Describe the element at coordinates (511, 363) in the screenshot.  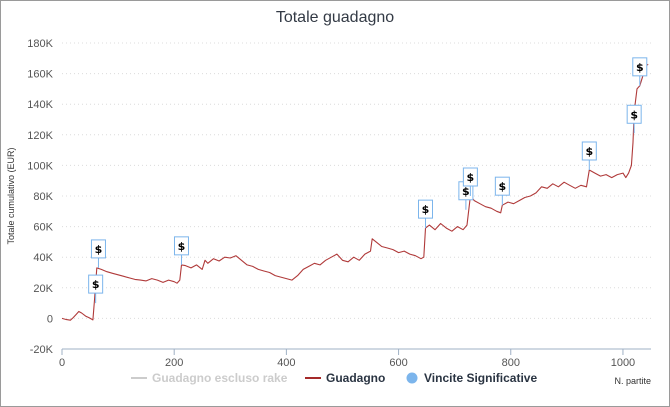
I see `x-tick-label: 800` at that location.